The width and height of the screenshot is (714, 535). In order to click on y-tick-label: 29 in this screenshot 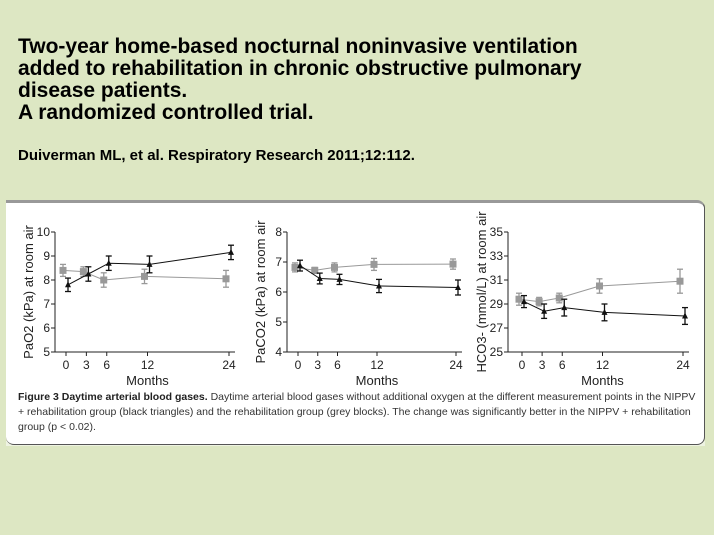, I will do `click(497, 304)`.